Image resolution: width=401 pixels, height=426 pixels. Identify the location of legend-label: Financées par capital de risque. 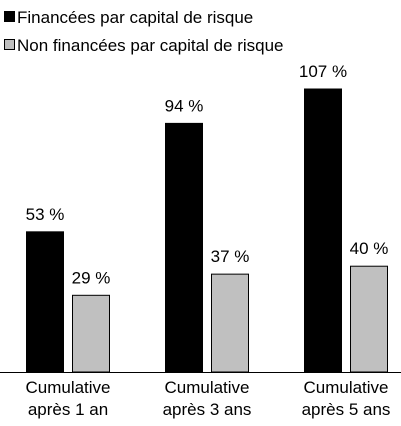
(135, 17).